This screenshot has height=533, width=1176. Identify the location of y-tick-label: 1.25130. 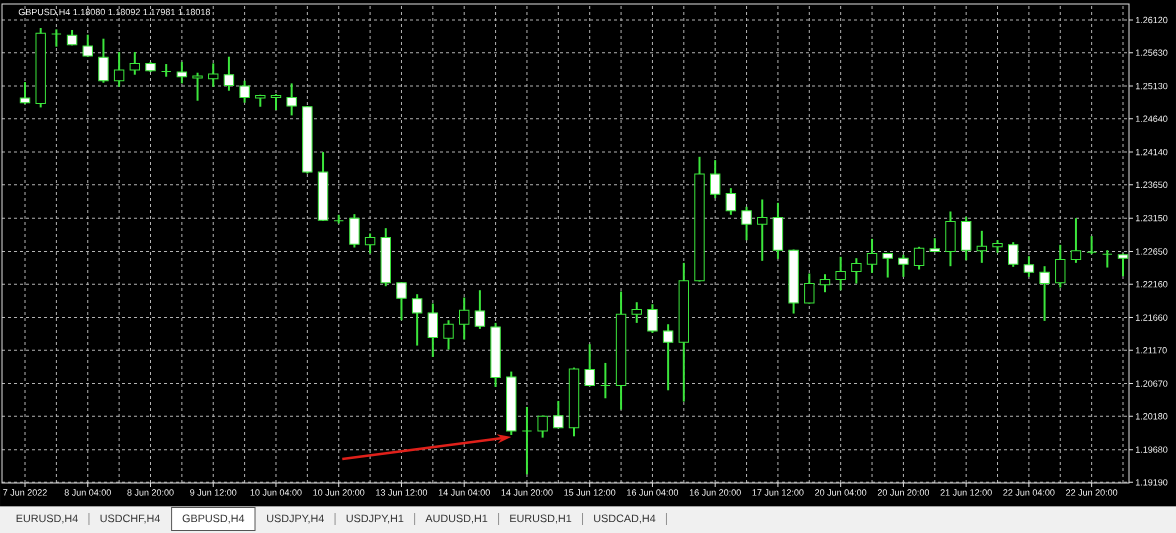
(1151, 86).